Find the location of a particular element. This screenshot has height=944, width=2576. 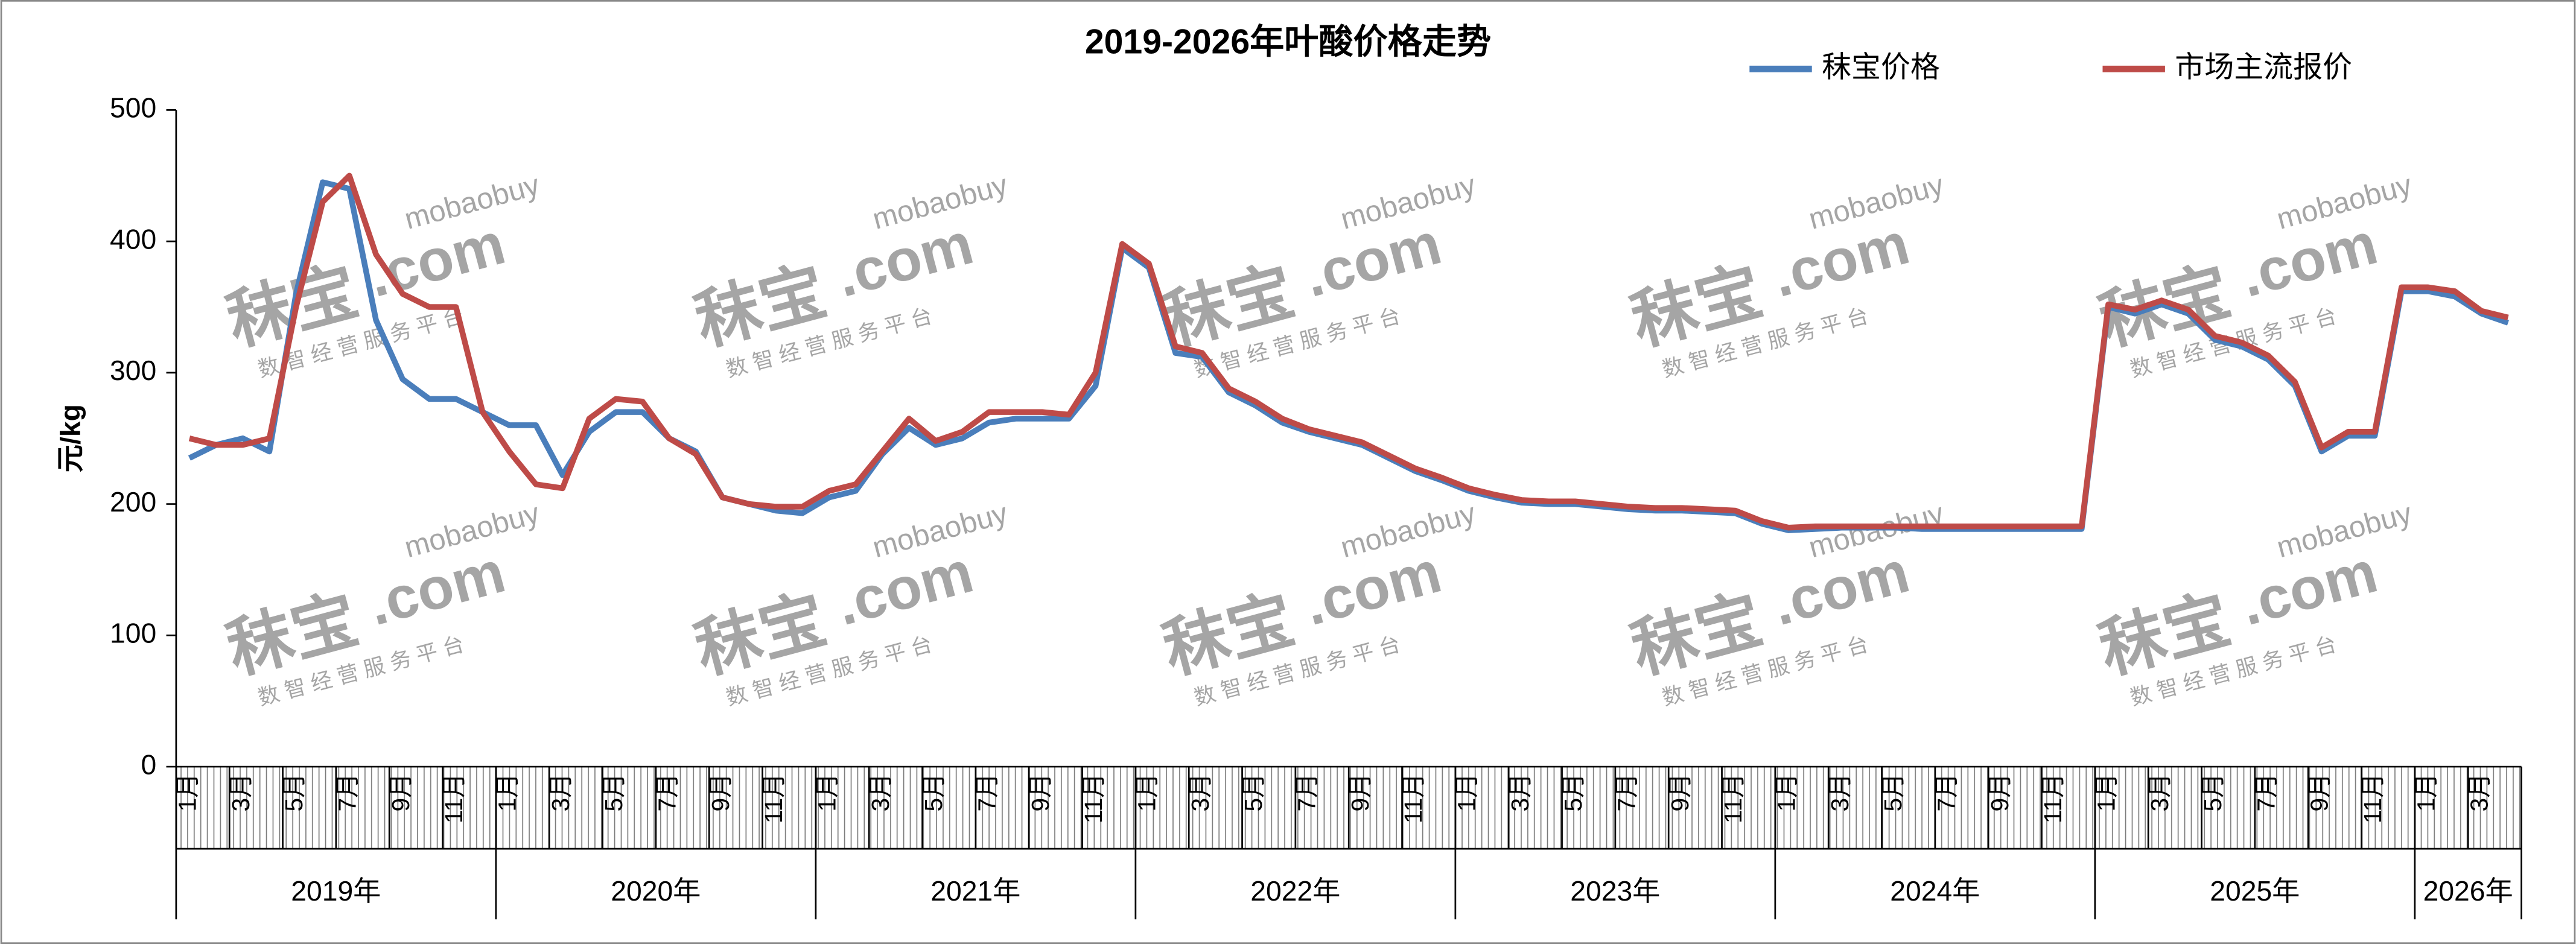

year-label: 2026年 is located at coordinates (2468, 891).